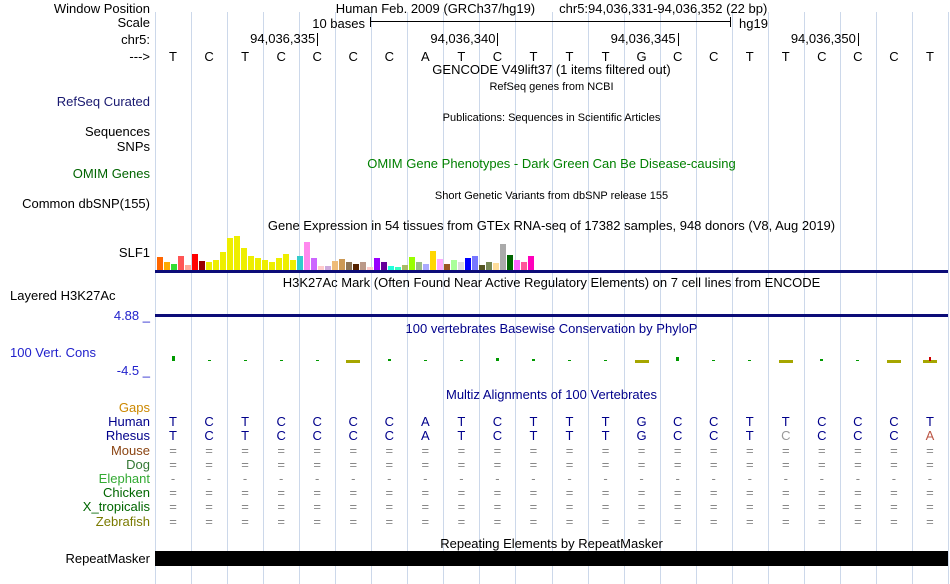 The width and height of the screenshot is (950, 584). Describe the element at coordinates (551, 87) in the screenshot. I see `track-title-refseq-genes-from-ncbi: RefSeq genes from NCBI` at that location.